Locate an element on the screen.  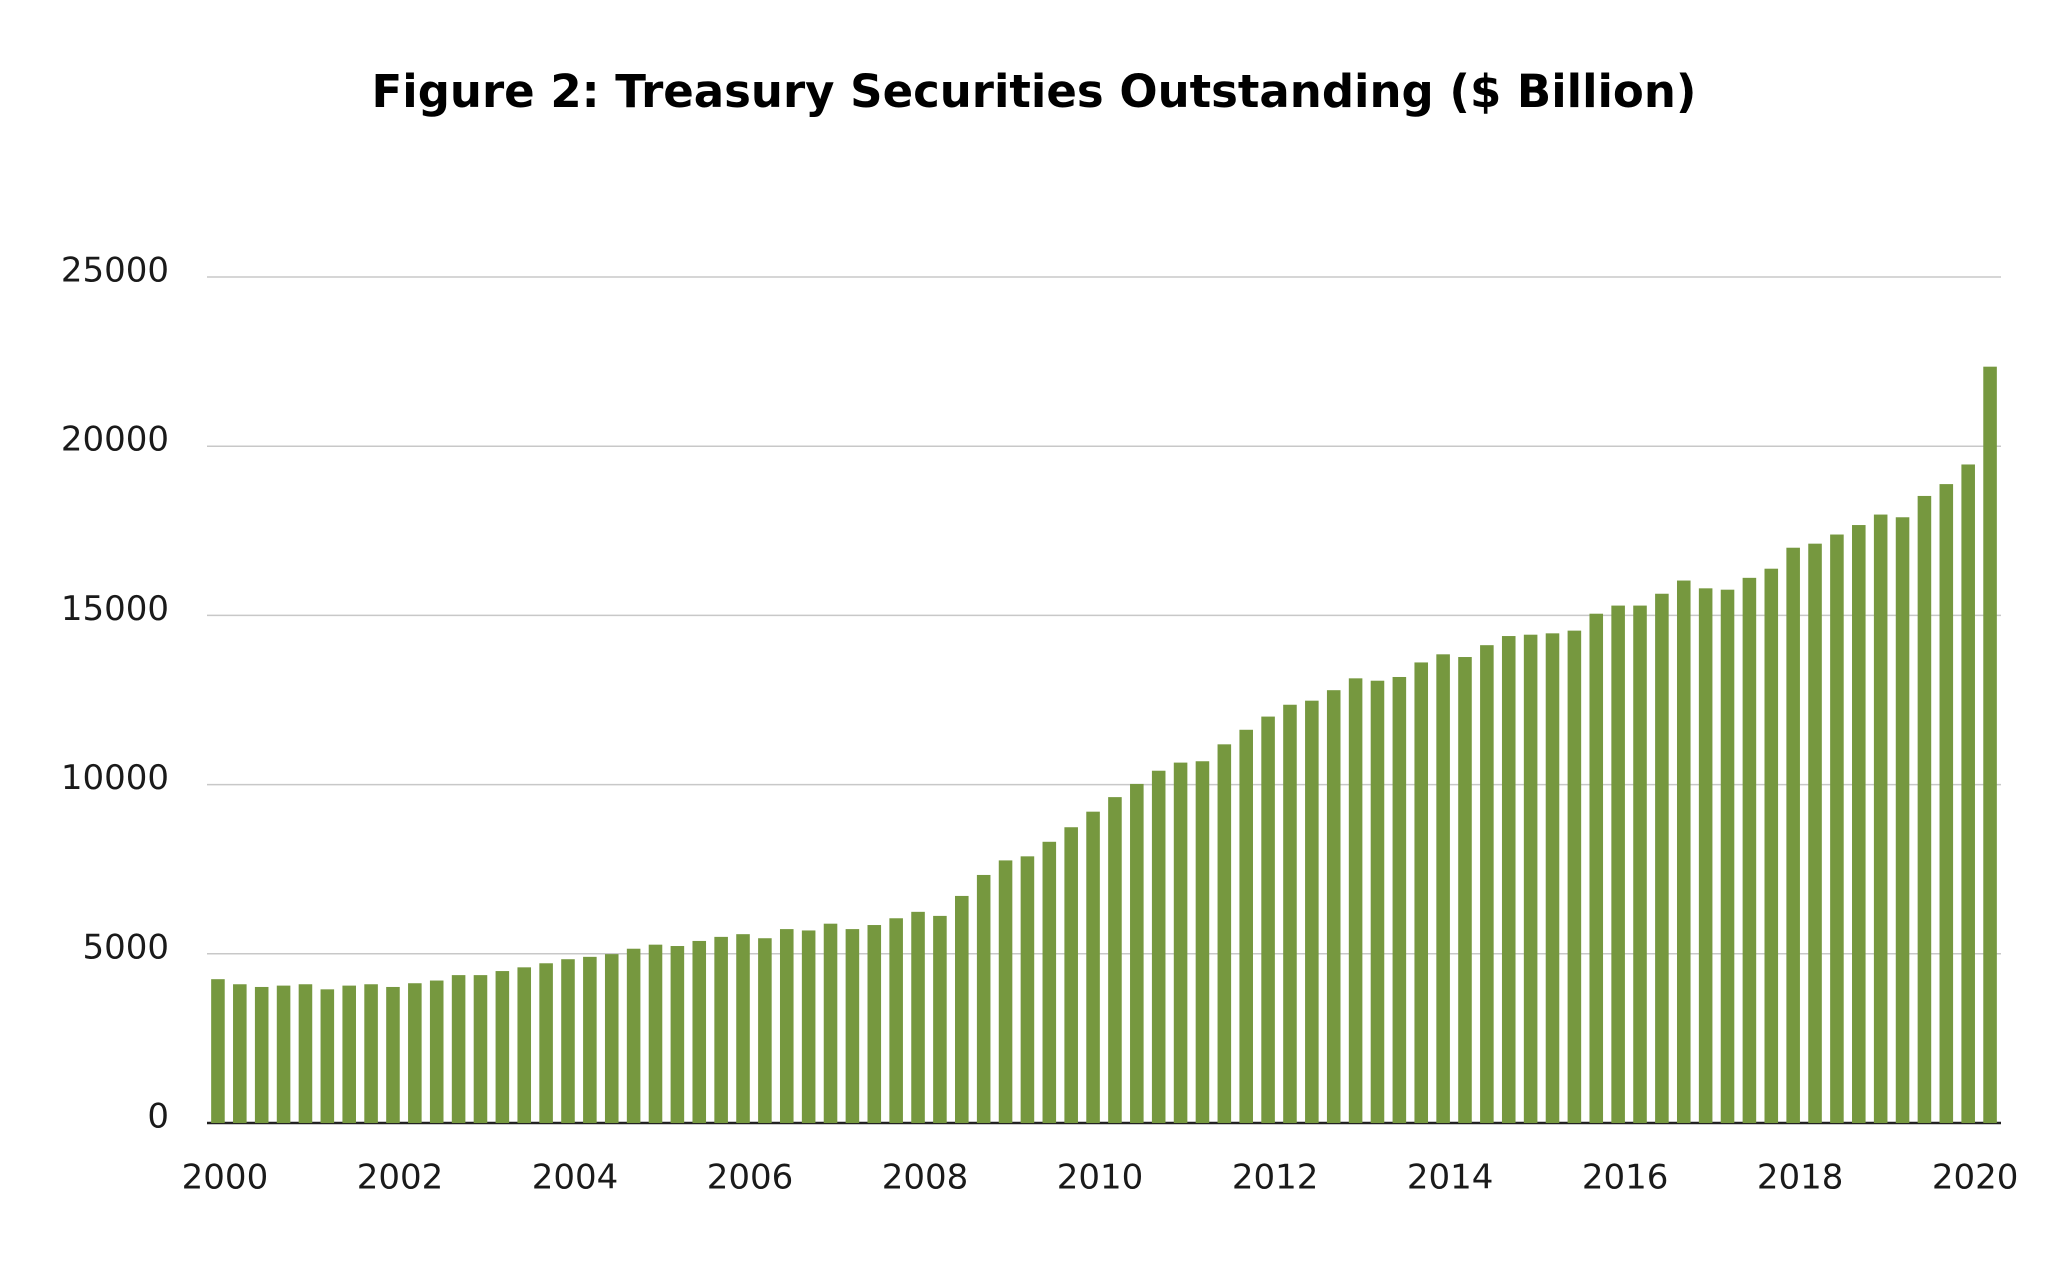
x-tick-label: 2004 is located at coordinates (575, 1178).